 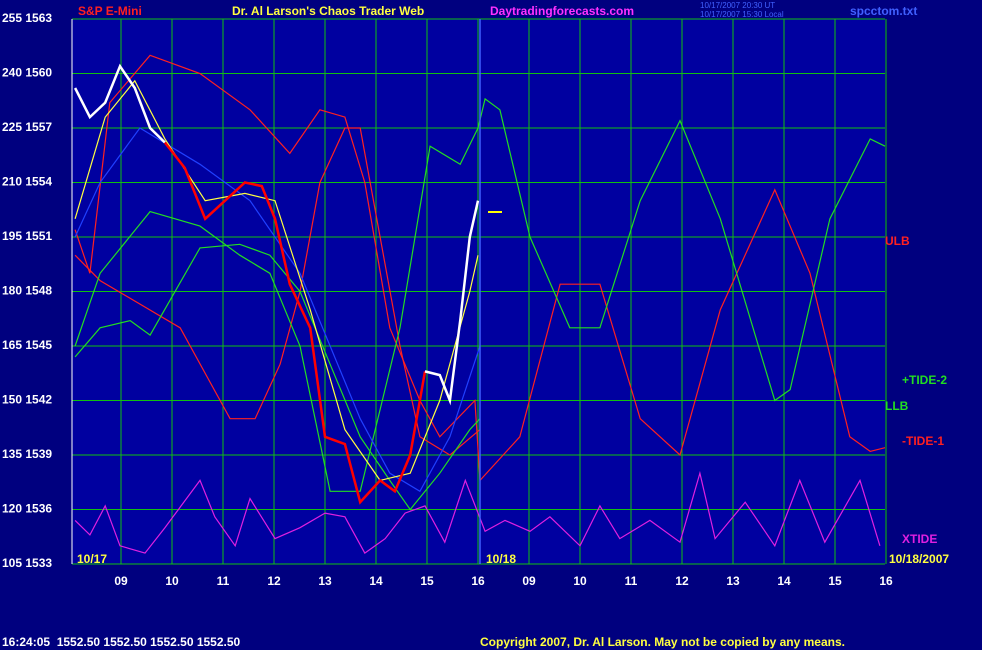 I want to click on series-label: ULB, so click(x=897, y=241).